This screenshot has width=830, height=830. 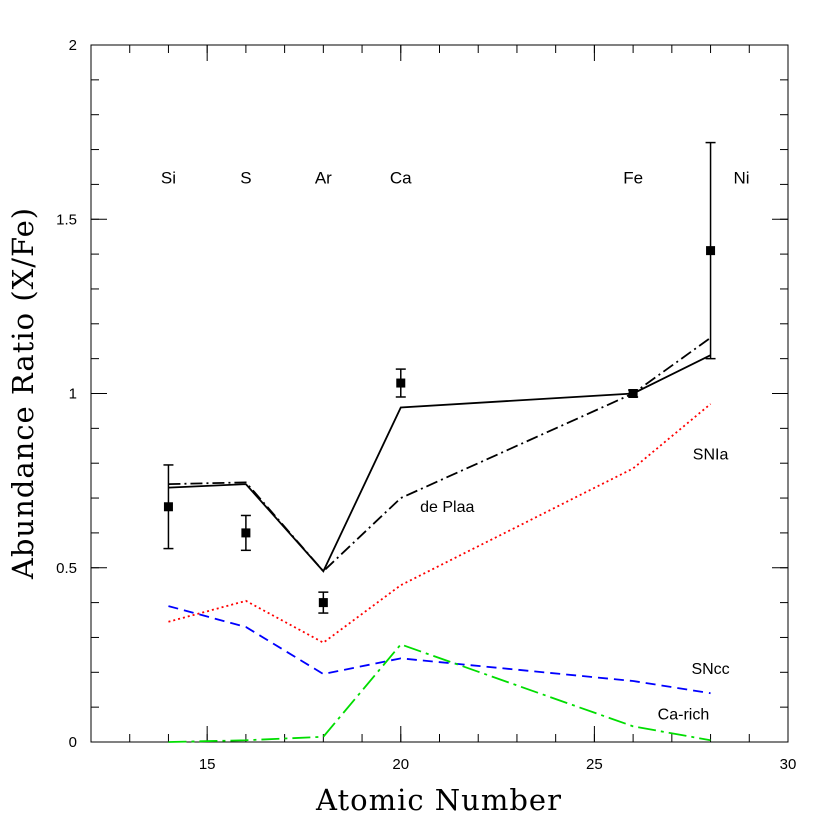 I want to click on series-annotation: SNcc, so click(x=710, y=669).